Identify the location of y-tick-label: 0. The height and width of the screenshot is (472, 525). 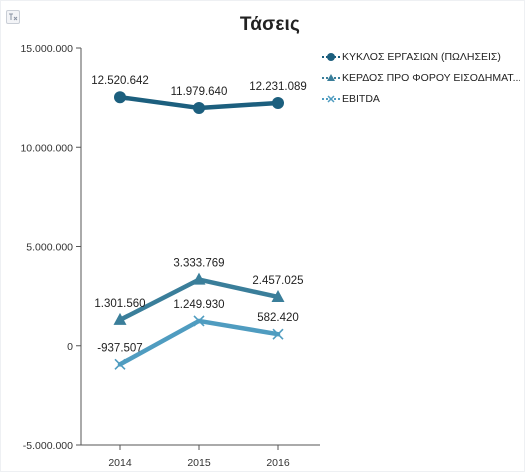
(70, 347).